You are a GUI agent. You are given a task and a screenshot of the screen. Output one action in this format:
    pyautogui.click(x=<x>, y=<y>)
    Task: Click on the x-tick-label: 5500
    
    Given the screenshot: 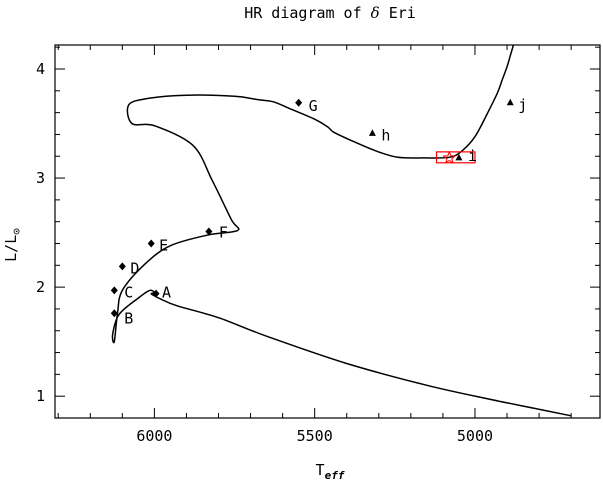 What is the action you would take?
    pyautogui.click(x=315, y=436)
    